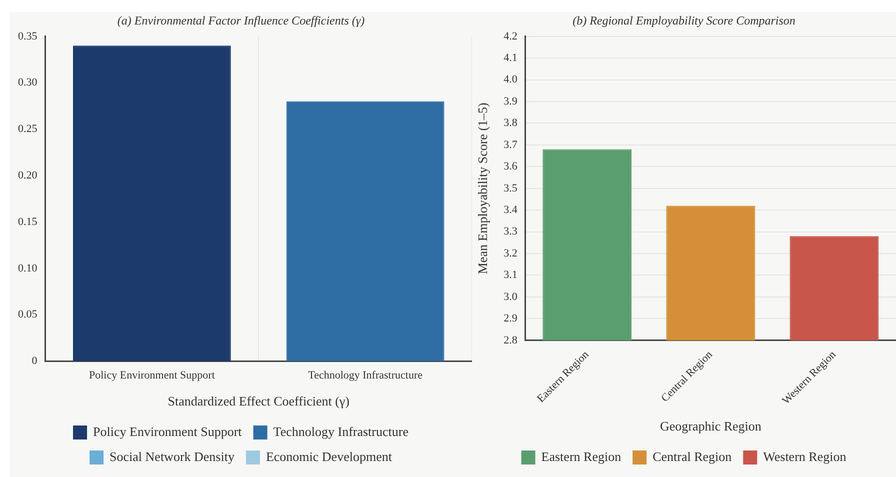  Describe the element at coordinates (511, 253) in the screenshot. I see `y-tick-label: 3.2` at that location.